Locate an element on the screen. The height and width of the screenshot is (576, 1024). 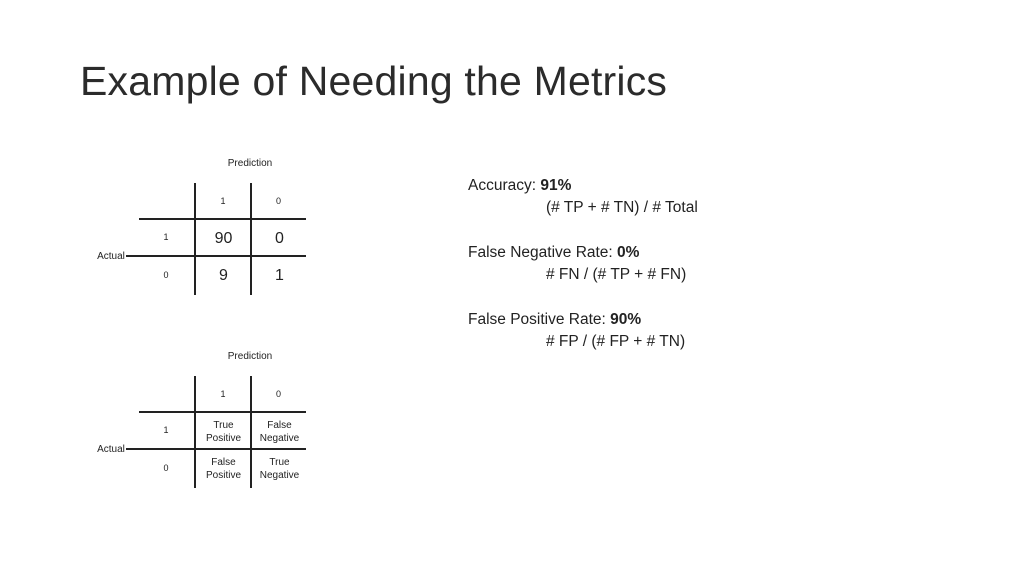
cell-true-negative: True Negative is located at coordinates (279, 468).